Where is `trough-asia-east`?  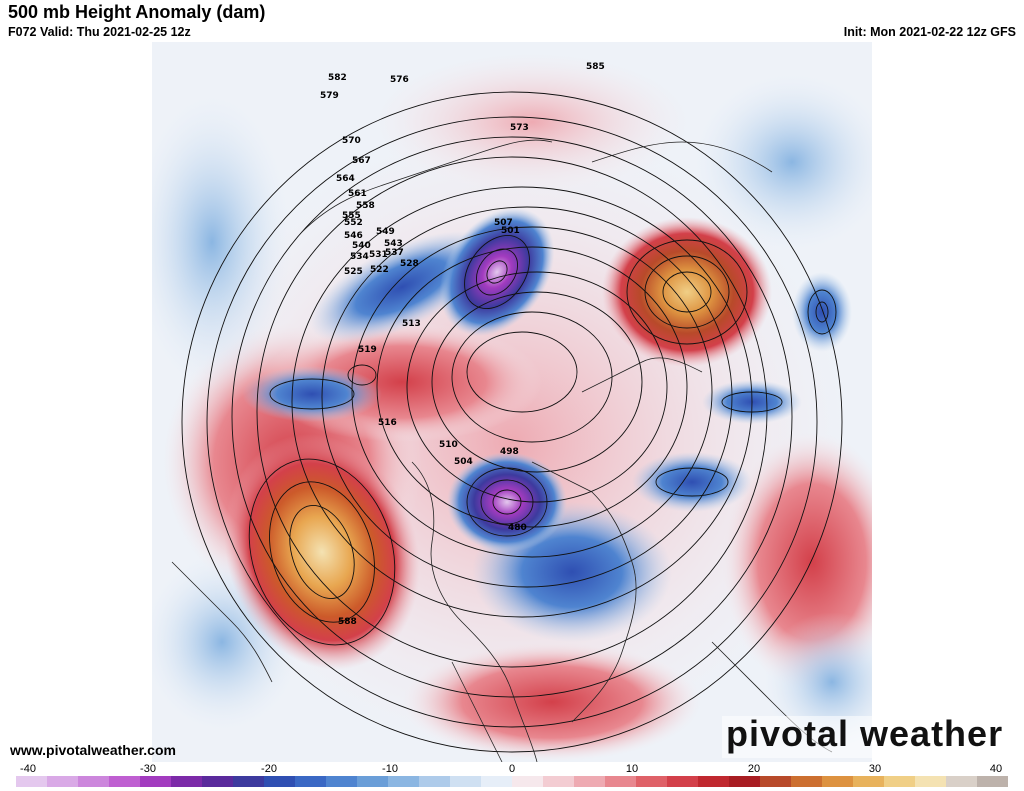
trough-asia-east is located at coordinates (822, 312).